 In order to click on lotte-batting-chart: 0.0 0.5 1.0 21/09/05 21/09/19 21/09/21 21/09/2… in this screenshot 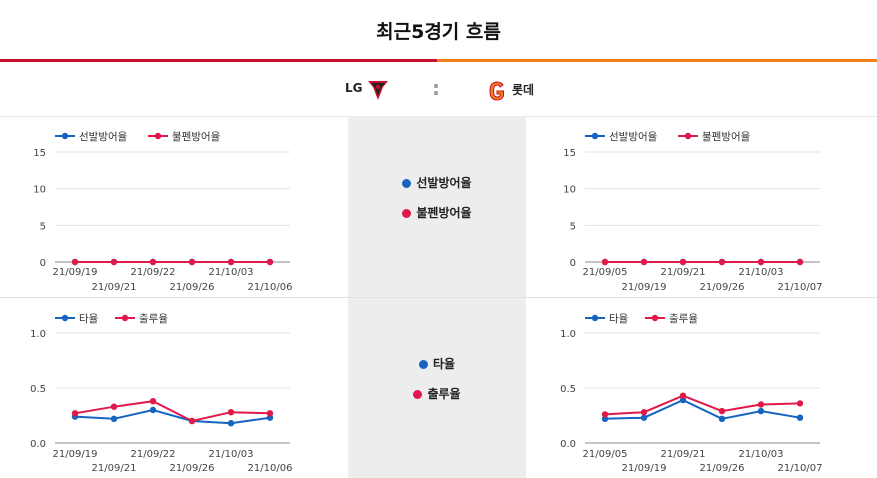, I will do `click(691, 393)`.